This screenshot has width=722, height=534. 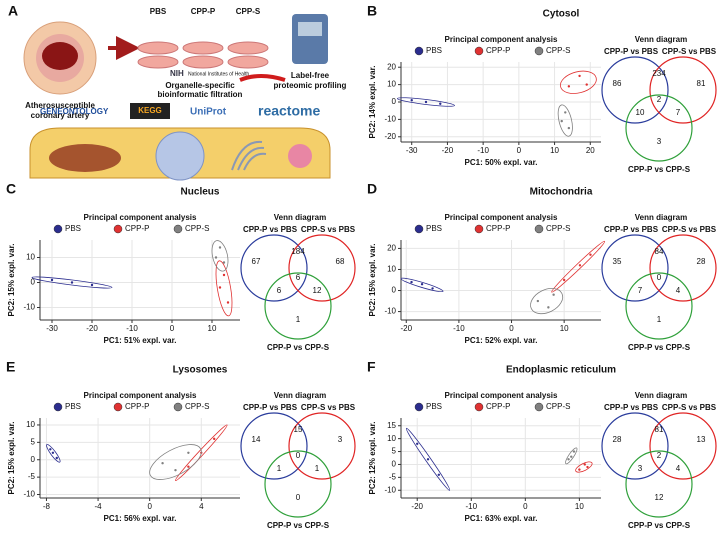 What do you see at coordinates (203, 55) in the screenshot?
I see `tissue-samples` at bounding box center [203, 55].